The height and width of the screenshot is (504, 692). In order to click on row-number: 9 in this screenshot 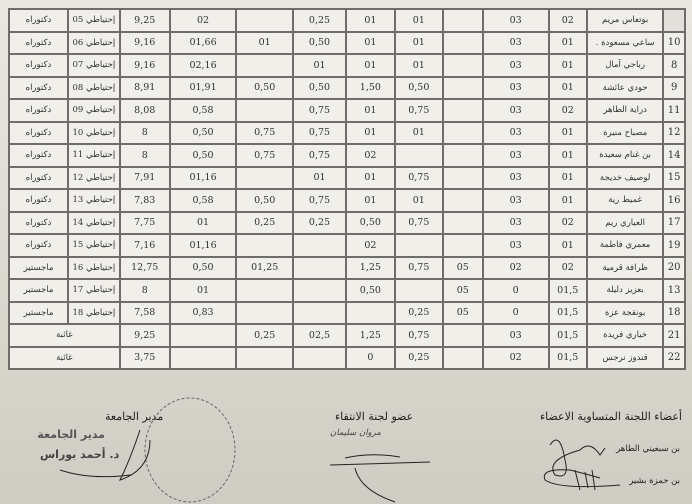, I will do `click(674, 87)`.